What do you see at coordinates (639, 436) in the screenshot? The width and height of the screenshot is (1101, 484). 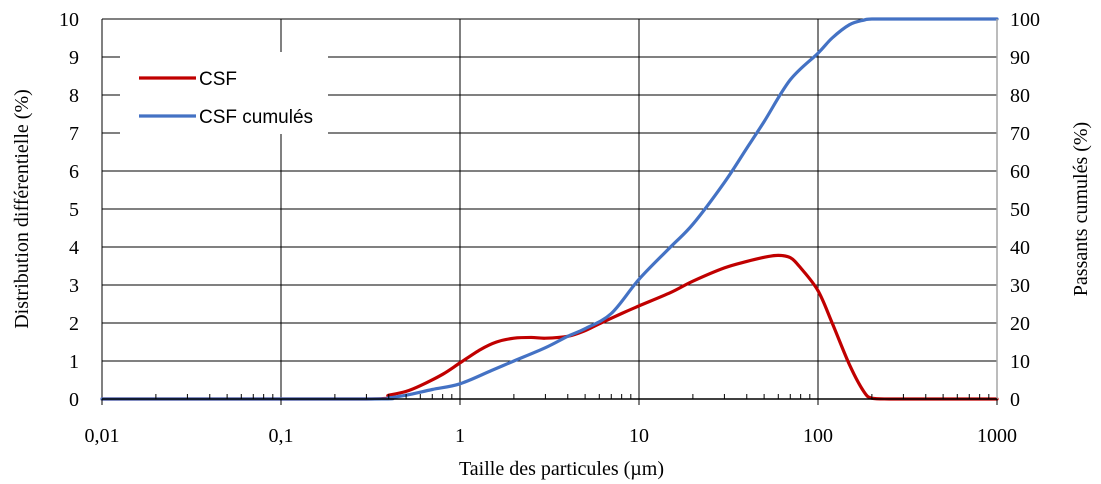 I see `x-tick-label: 10` at bounding box center [639, 436].